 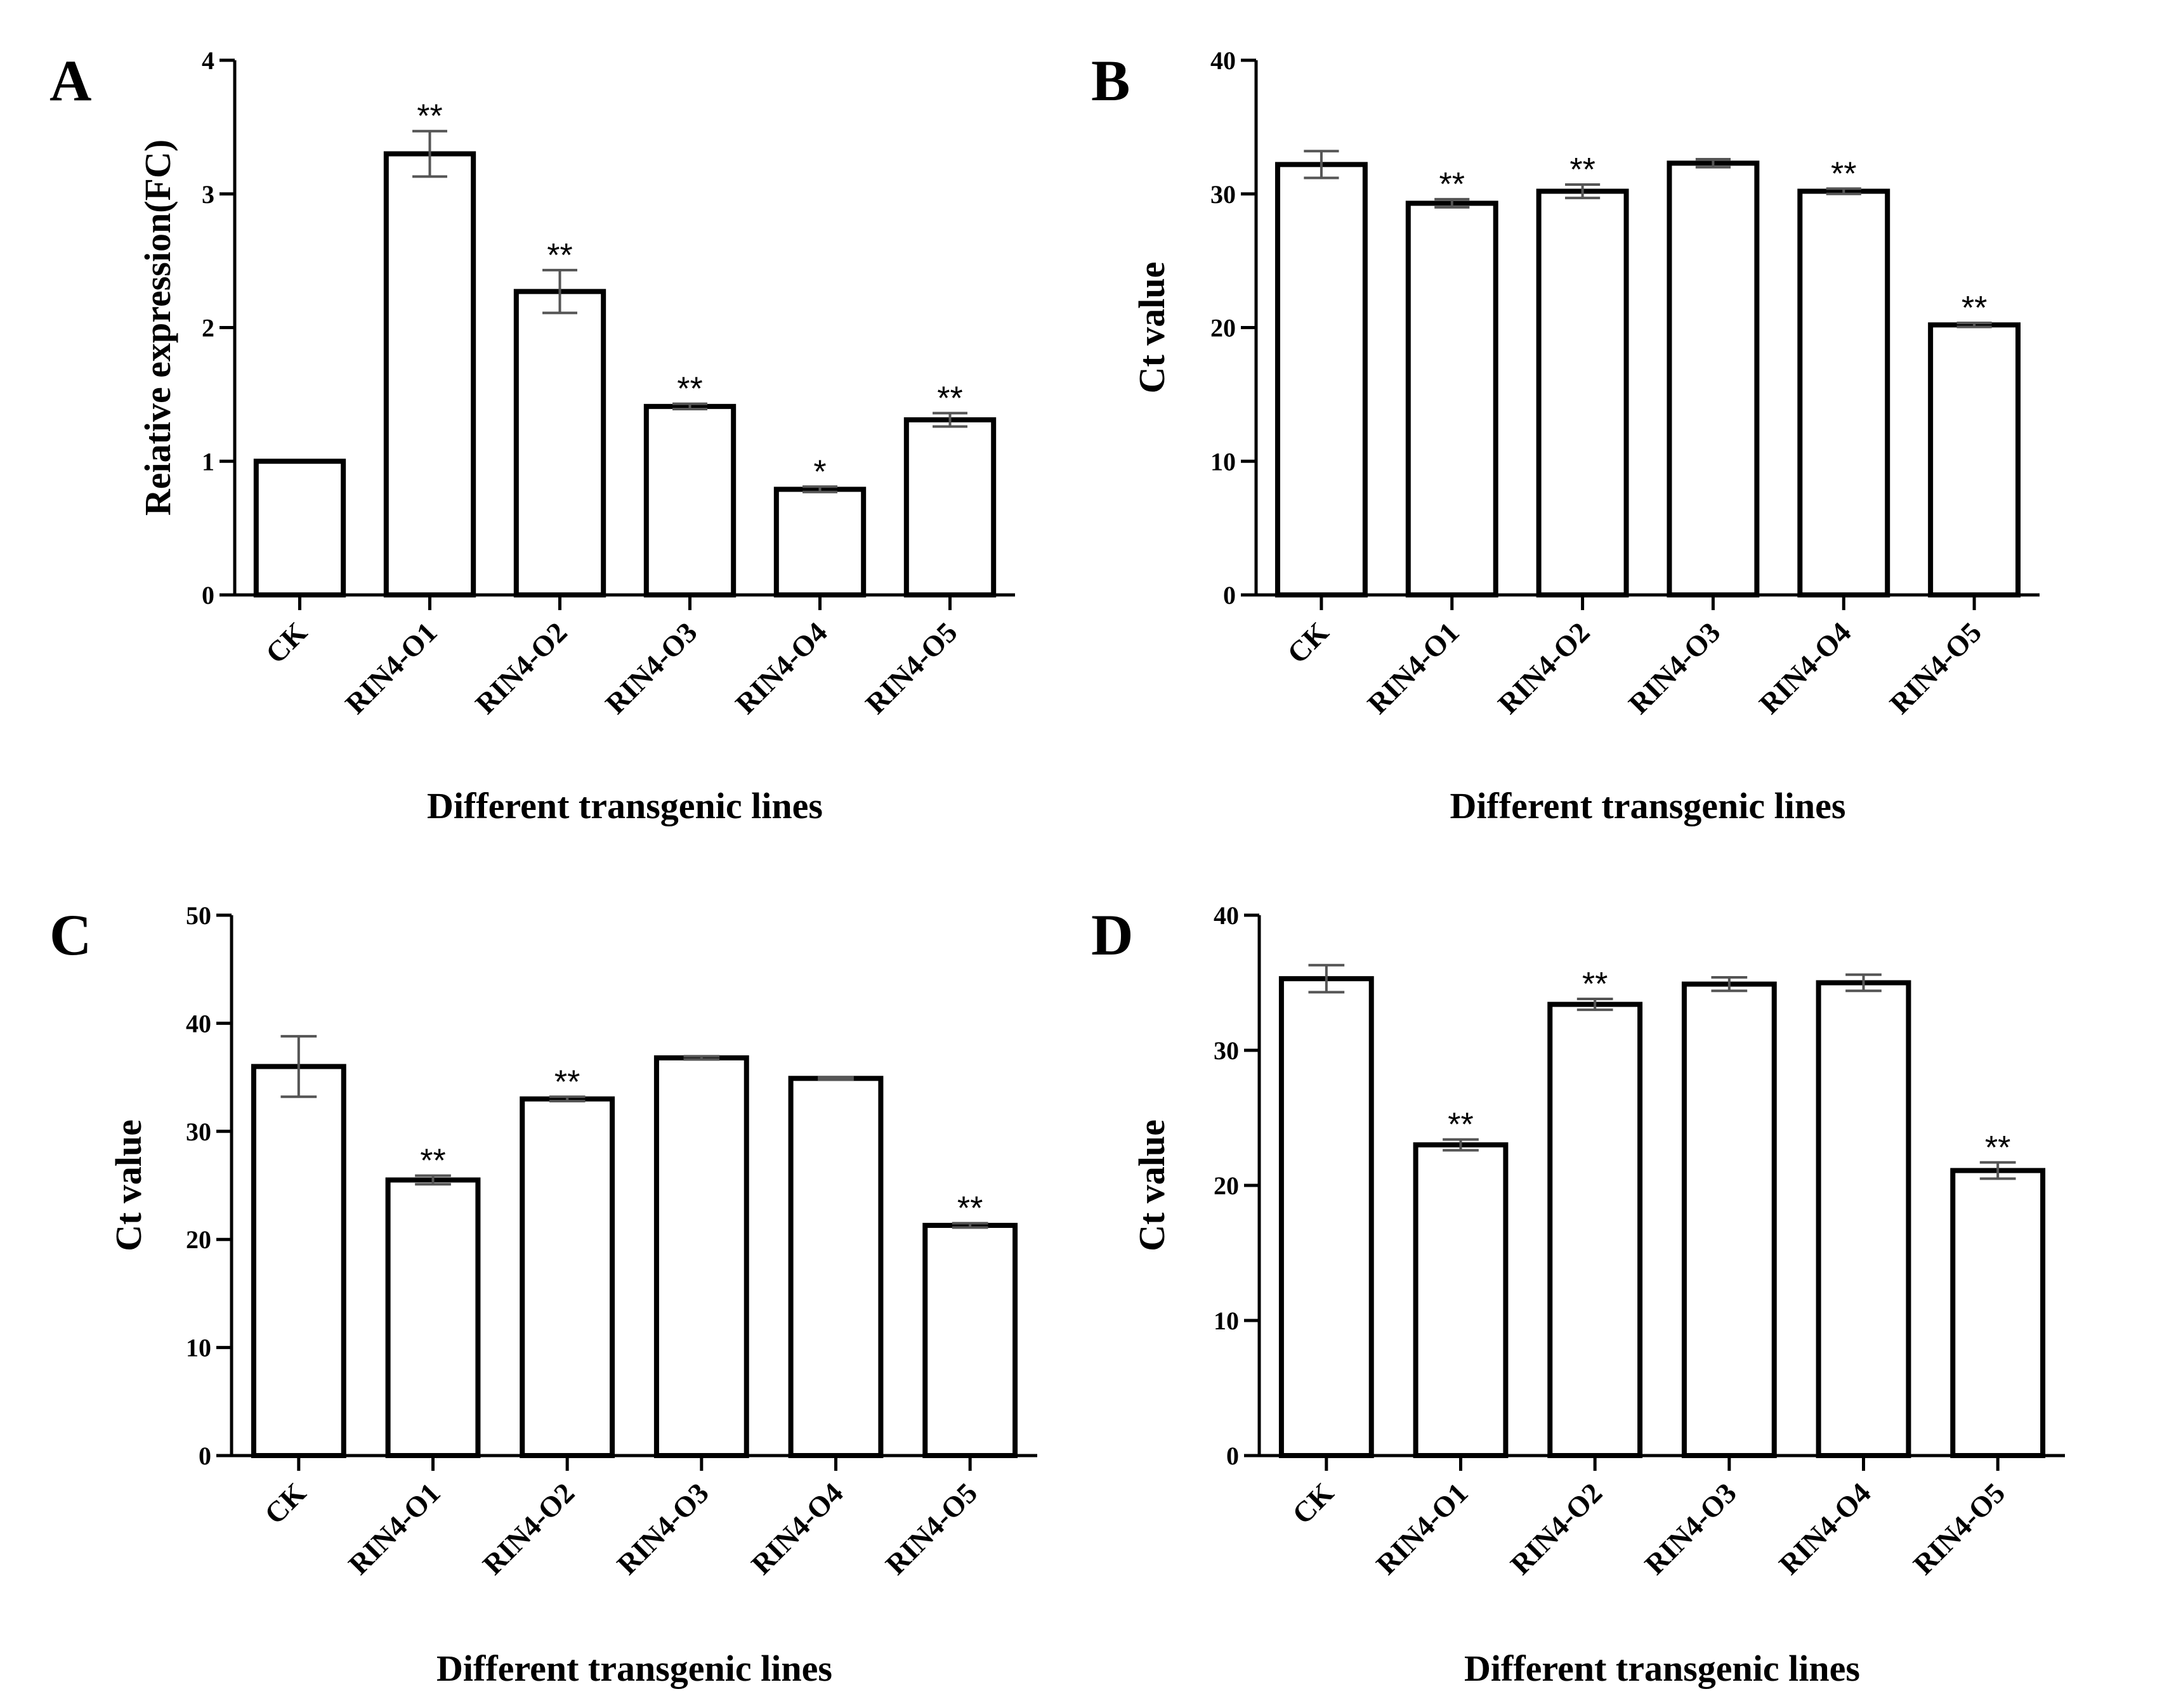 I want to click on significance-mark: *, so click(x=819, y=471).